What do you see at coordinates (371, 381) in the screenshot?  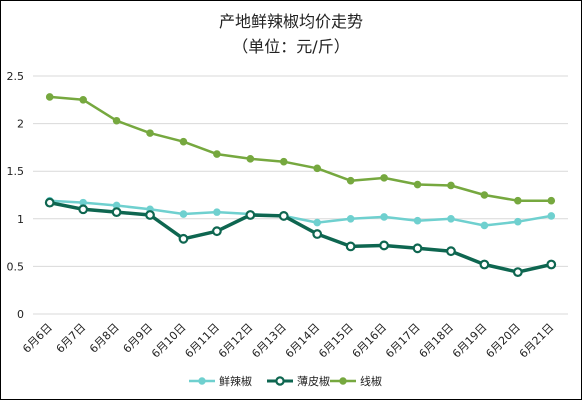 I see `legend-label: 线椒` at bounding box center [371, 381].